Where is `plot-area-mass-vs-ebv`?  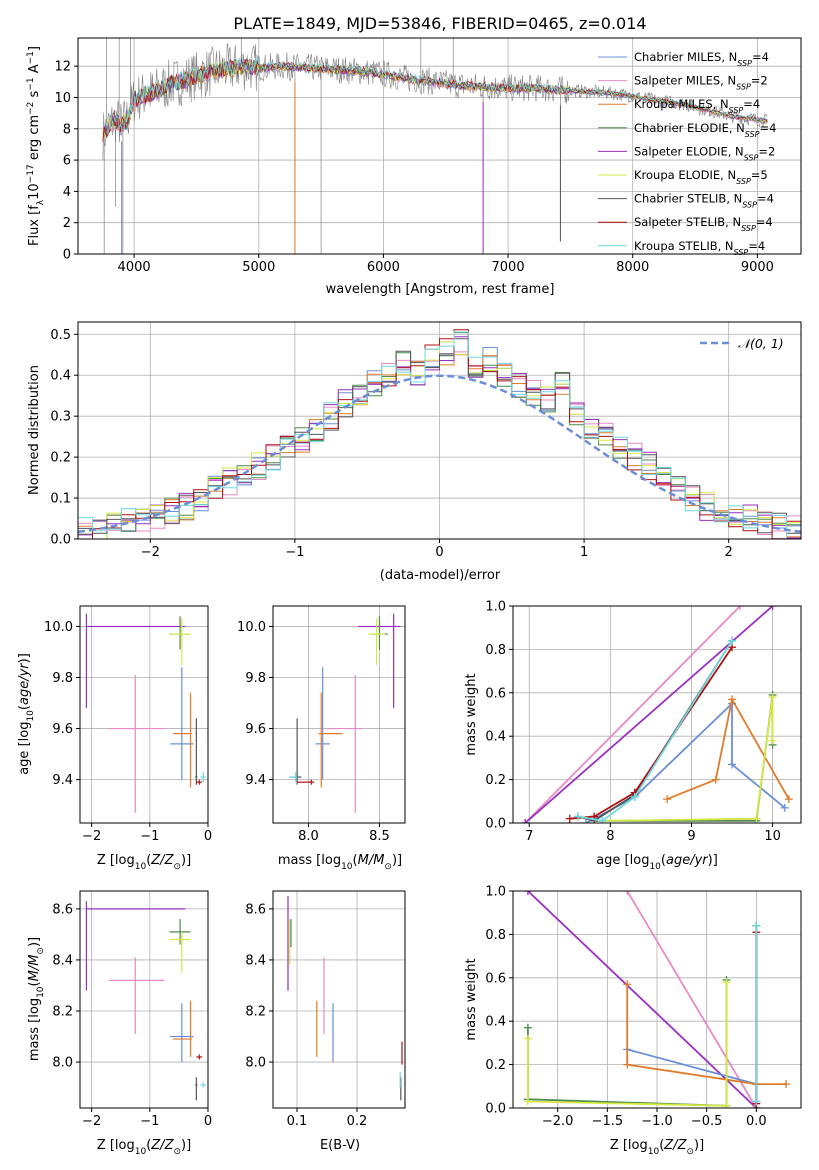 plot-area-mass-vs-ebv is located at coordinates (345, 998).